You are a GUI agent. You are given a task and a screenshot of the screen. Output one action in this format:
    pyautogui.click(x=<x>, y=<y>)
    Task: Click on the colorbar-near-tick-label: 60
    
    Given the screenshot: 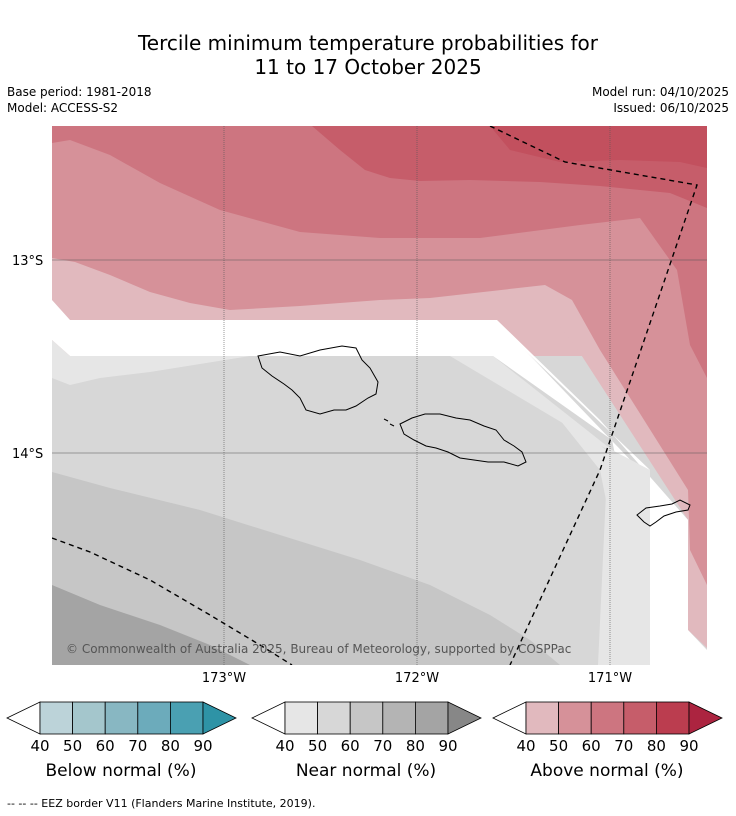 What is the action you would take?
    pyautogui.click(x=350, y=746)
    